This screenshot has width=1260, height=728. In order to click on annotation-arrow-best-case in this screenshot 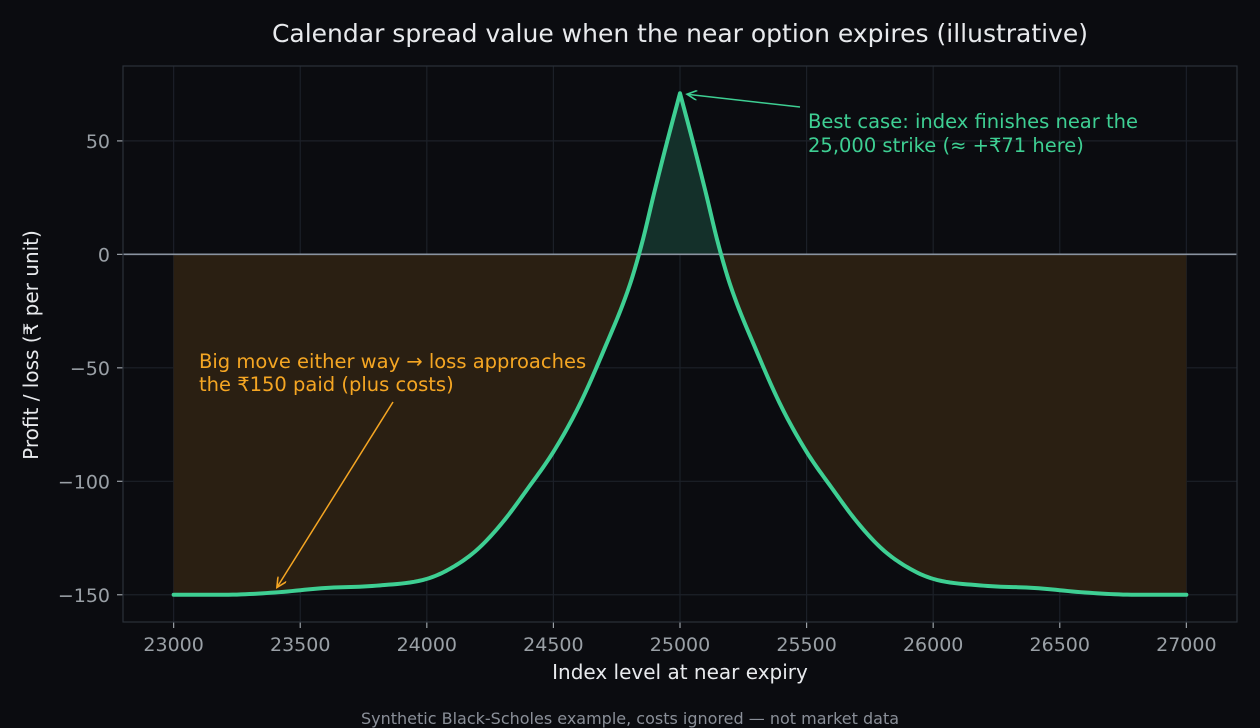, I will do `click(744, 101)`.